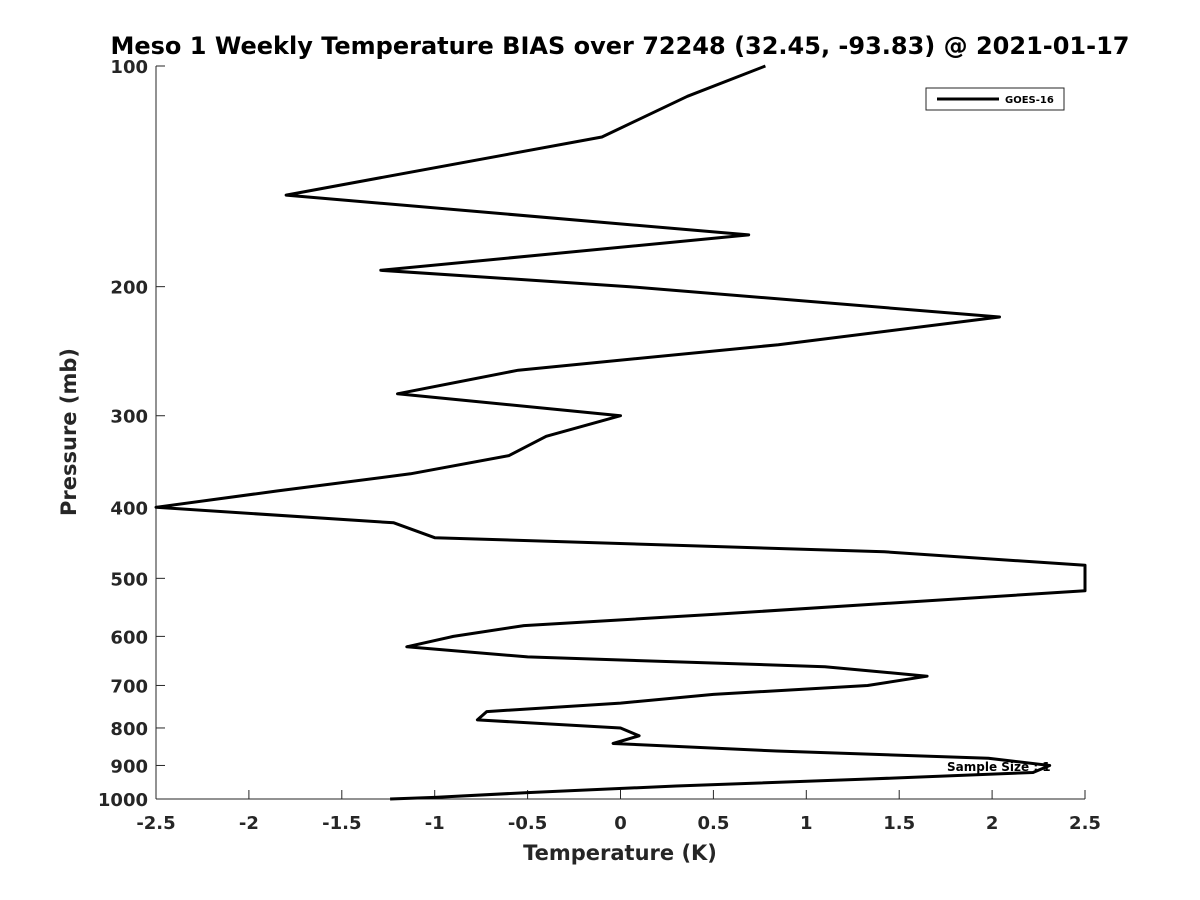  What do you see at coordinates (1085, 823) in the screenshot?
I see `x-tick-label: 2.5` at bounding box center [1085, 823].